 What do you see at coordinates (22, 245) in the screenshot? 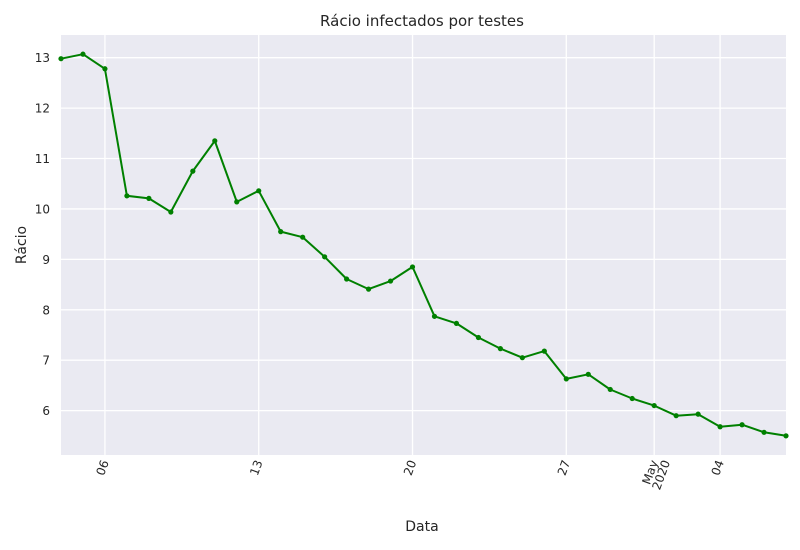
I see `y-axis-label: Rácio` at bounding box center [22, 245].